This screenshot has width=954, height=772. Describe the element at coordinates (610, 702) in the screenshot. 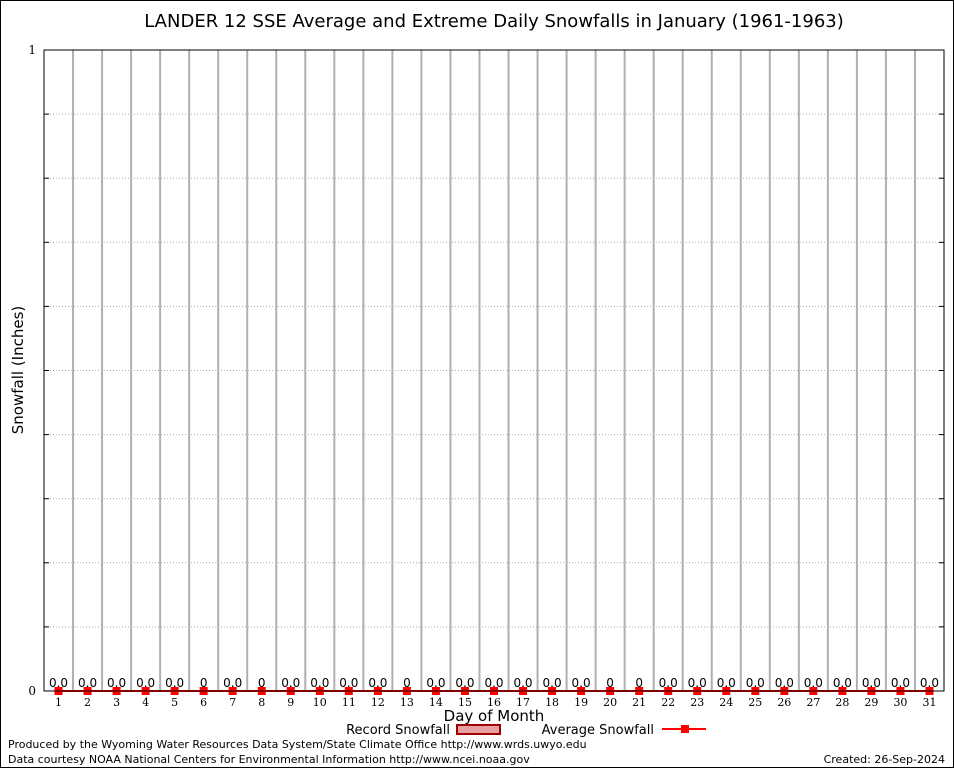

I see `x-tick-label: 20` at that location.